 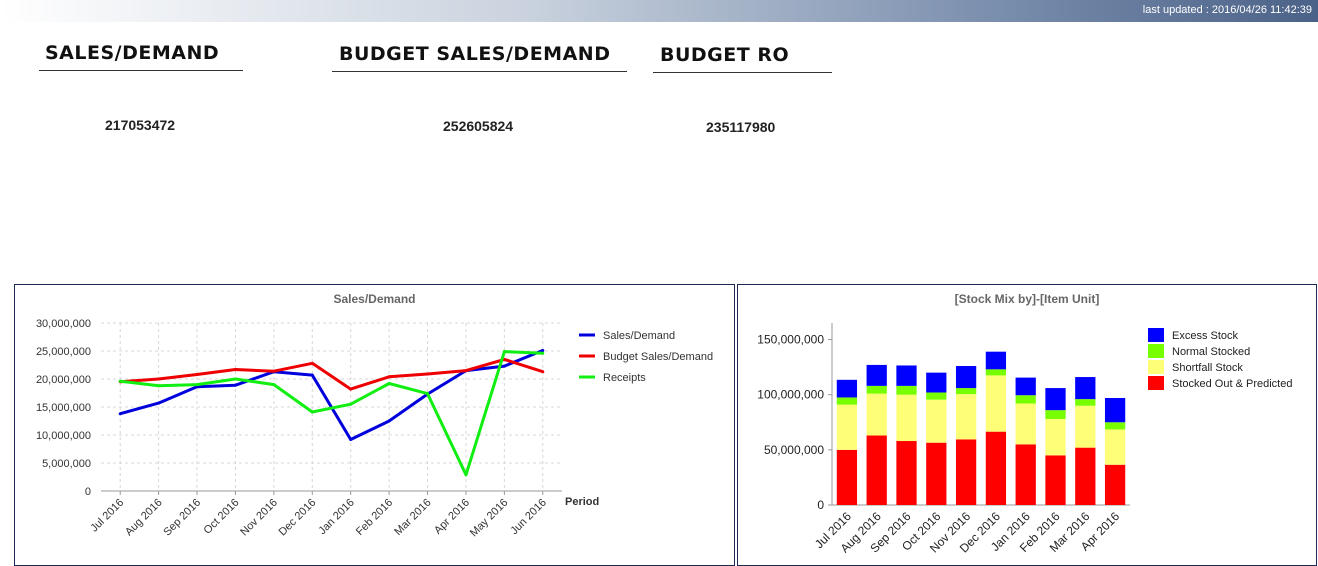 What do you see at coordinates (63, 436) in the screenshot?
I see `y-tick-label: 10,000,000` at bounding box center [63, 436].